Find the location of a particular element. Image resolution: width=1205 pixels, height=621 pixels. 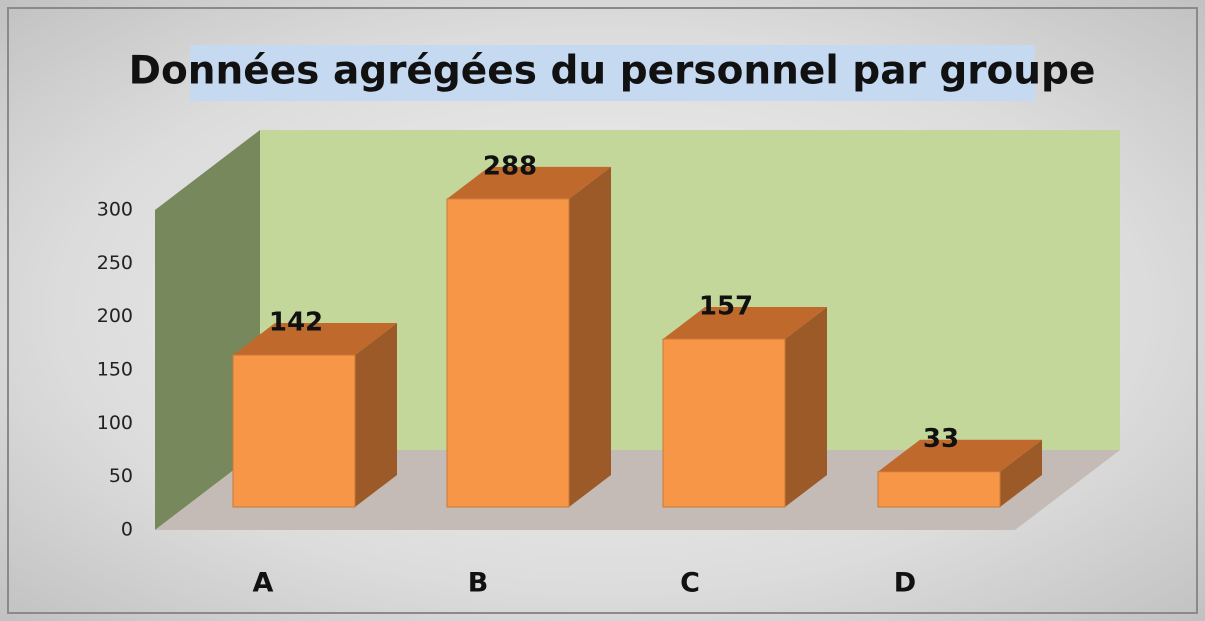

chart-title: Données agrégées du personnel par groupe is located at coordinates (612, 71).